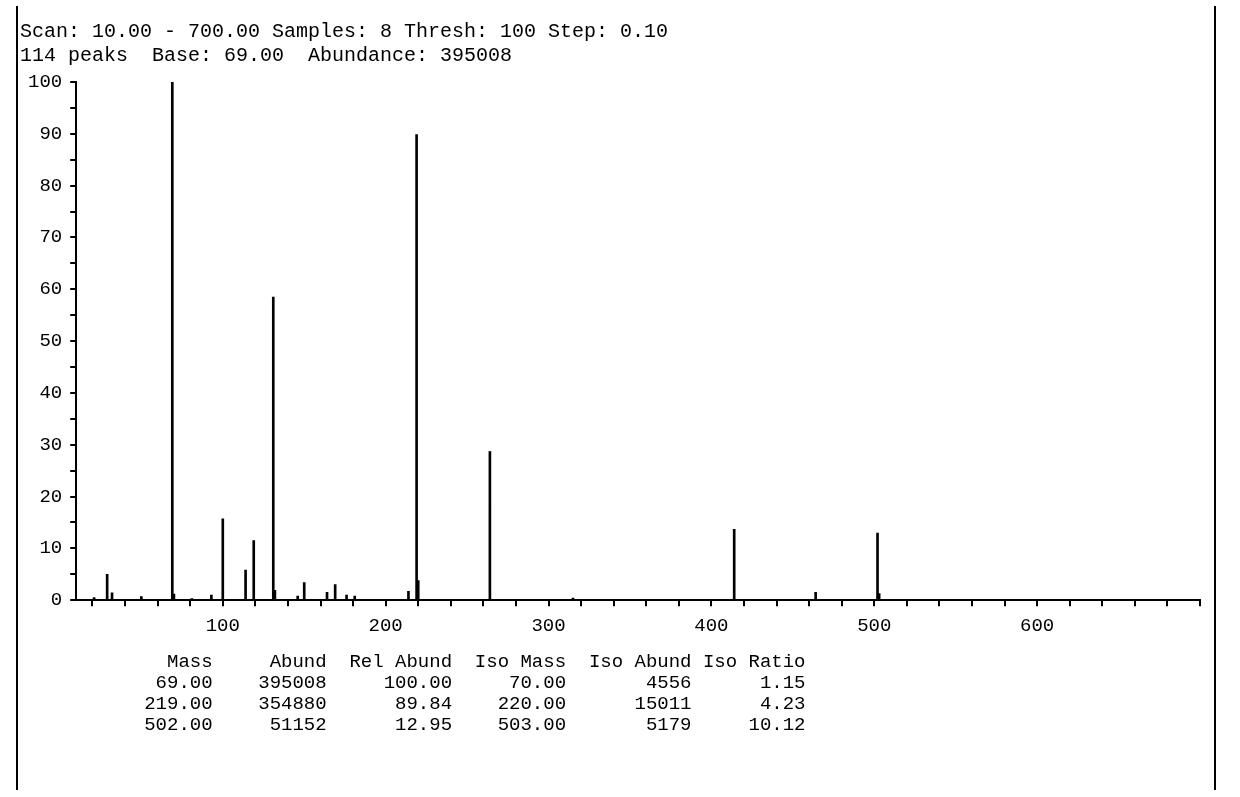  Describe the element at coordinates (480, 683) in the screenshot. I see `text: 69.00 395008 100.00 70.00 4556 1.15` at that location.